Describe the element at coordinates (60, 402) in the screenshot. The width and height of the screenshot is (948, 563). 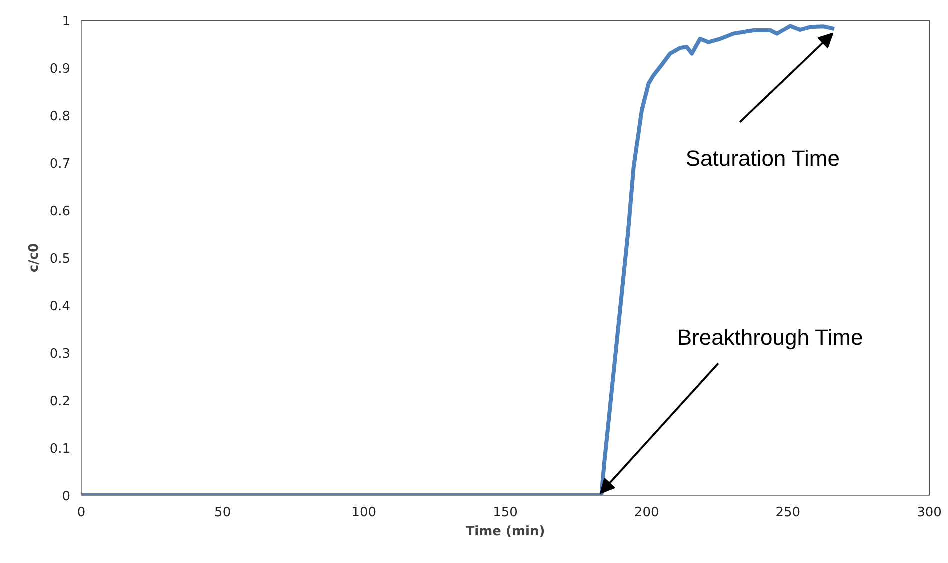
I see `y-tick-label: 0.2` at that location.